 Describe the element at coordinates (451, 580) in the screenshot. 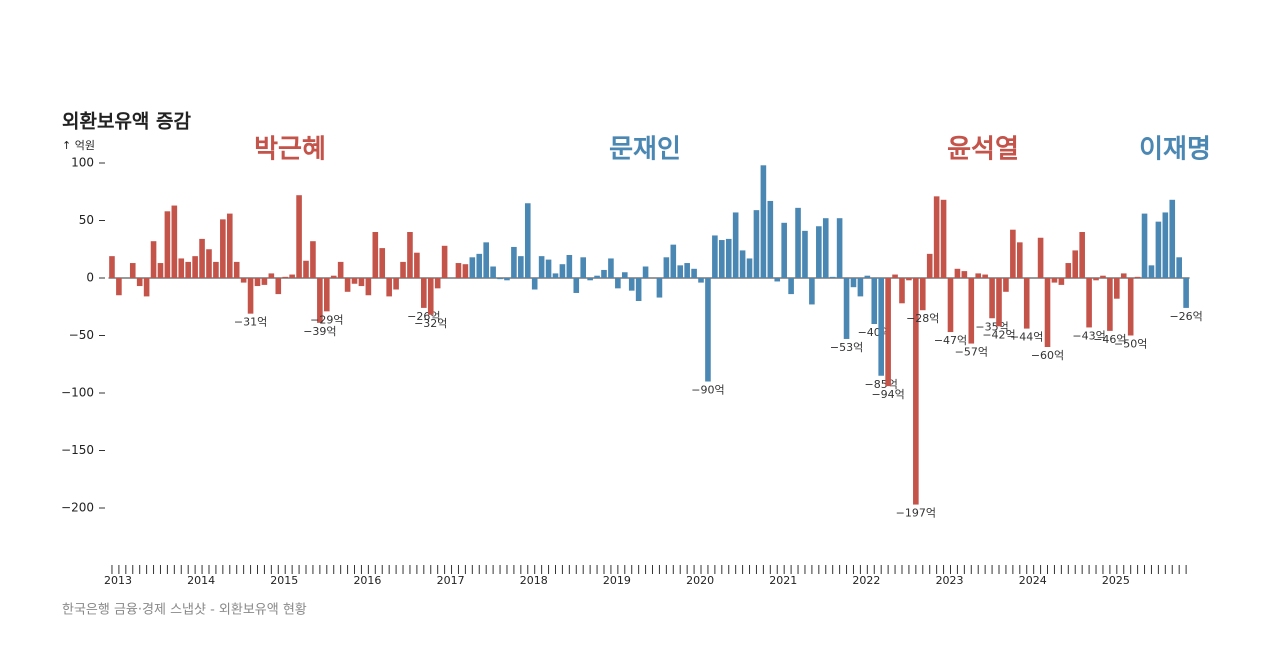

I see `x-tick-label: 2017` at that location.